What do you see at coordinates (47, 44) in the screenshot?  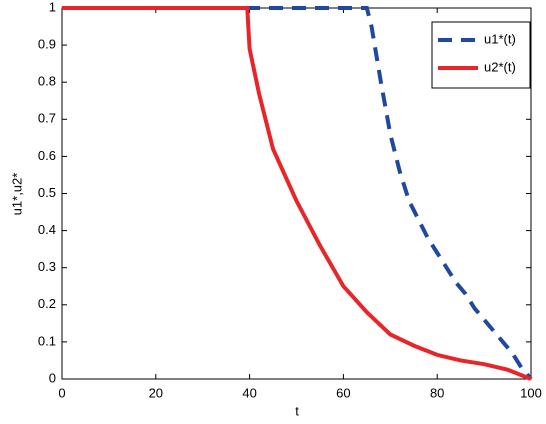 I see `y-tick-label: 0.9` at bounding box center [47, 44].